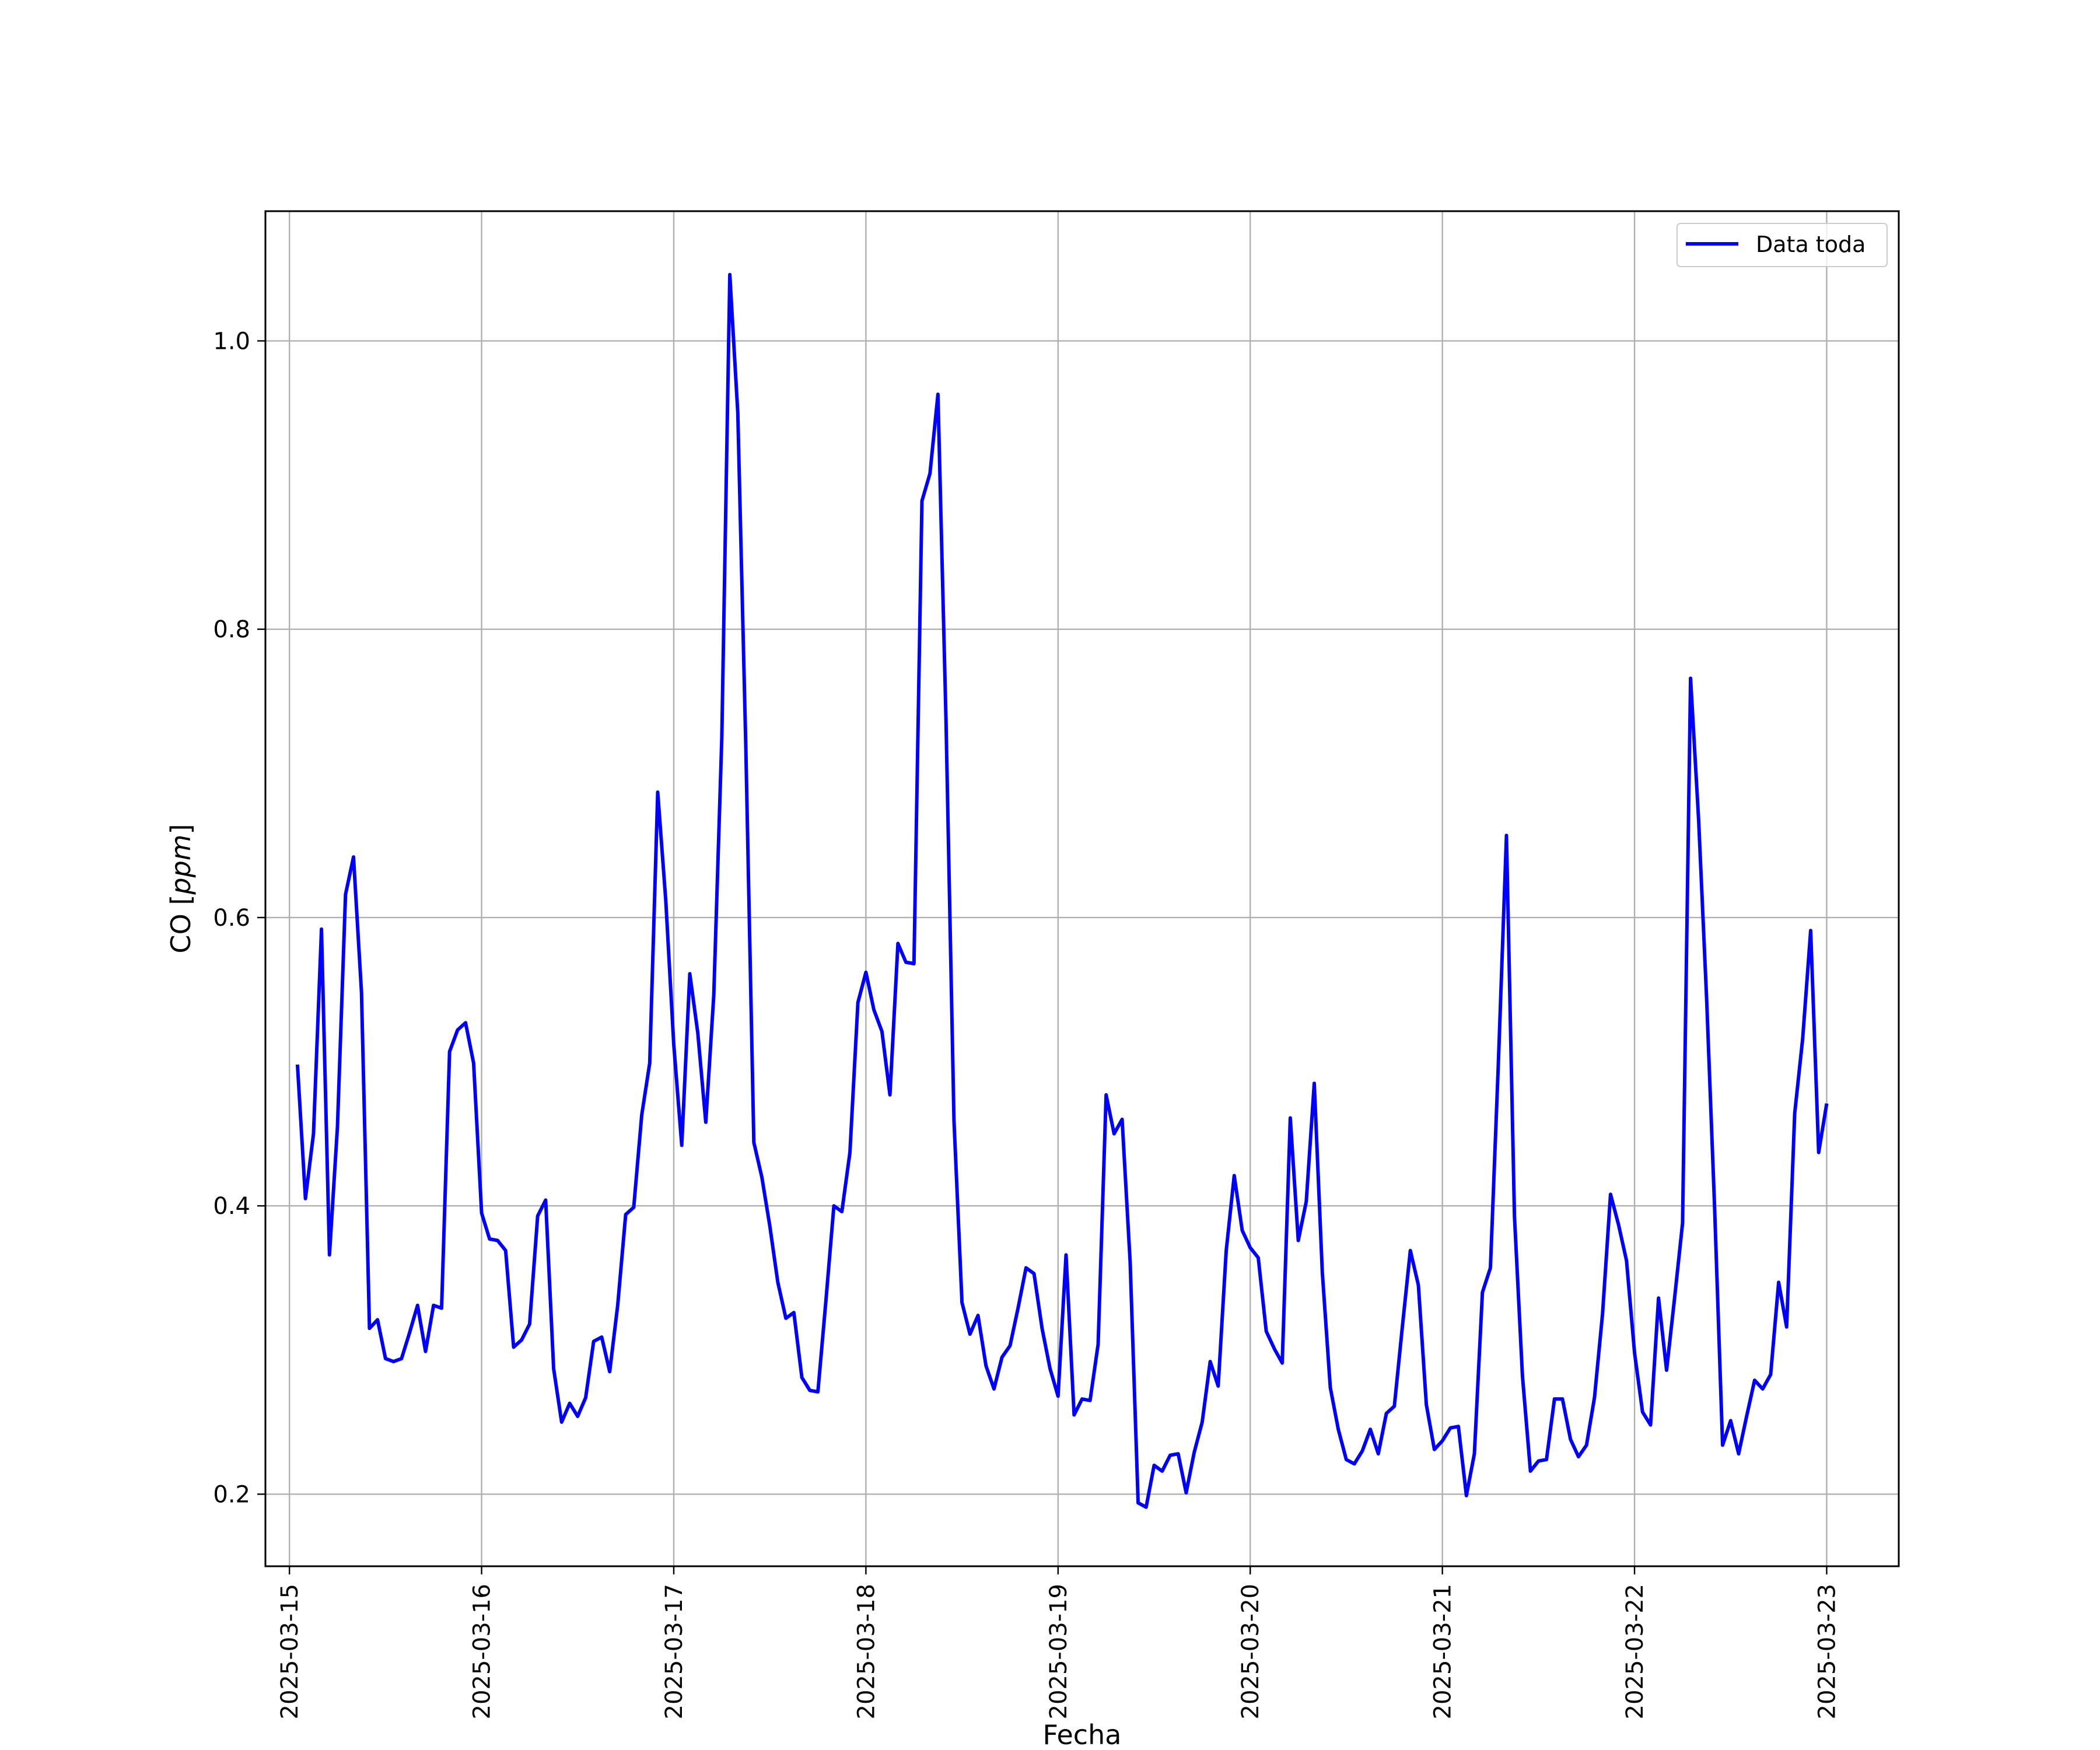 The image size is (2100, 1750). What do you see at coordinates (231, 918) in the screenshot?
I see `y-tick-label: 0.6` at bounding box center [231, 918].